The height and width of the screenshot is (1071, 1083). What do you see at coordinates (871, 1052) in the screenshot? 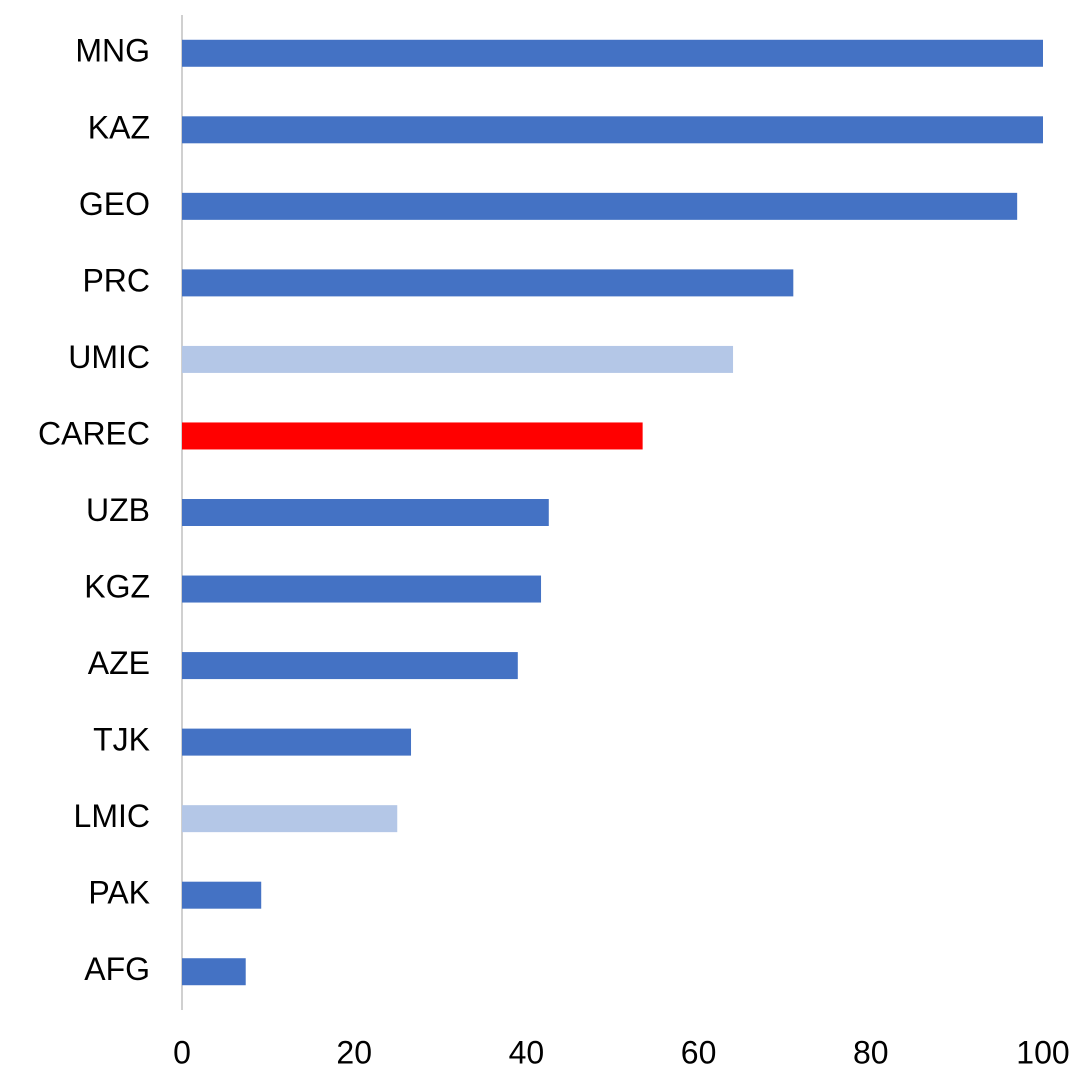
I see `x-tick-label: 80` at bounding box center [871, 1052].